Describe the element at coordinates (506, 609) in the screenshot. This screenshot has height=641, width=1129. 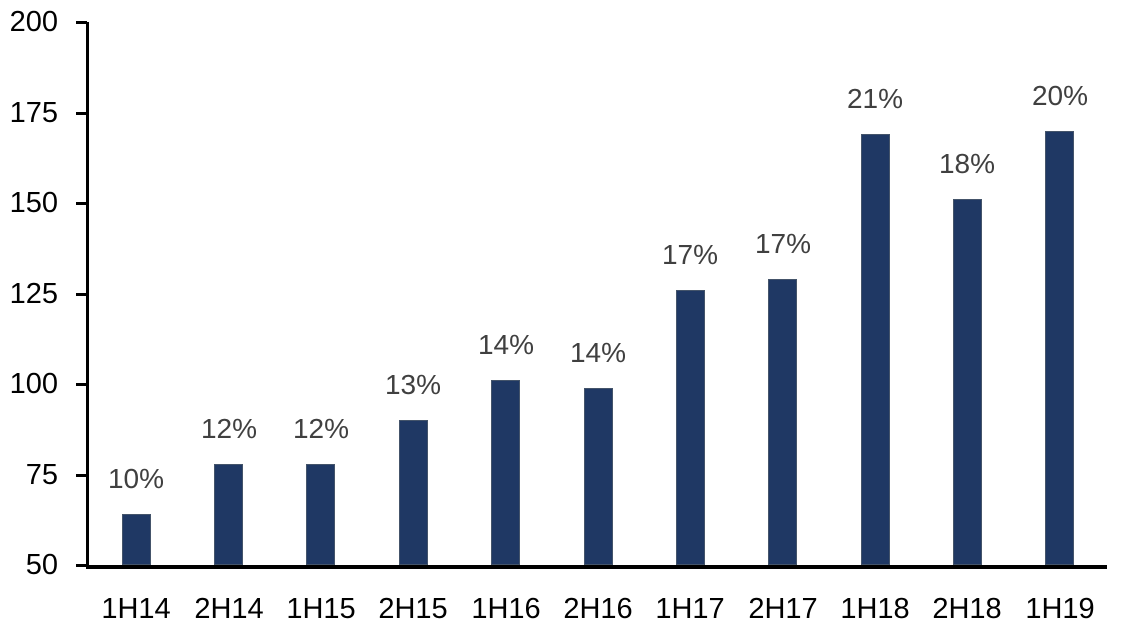
I see `x-tick-label: 1H16` at that location.